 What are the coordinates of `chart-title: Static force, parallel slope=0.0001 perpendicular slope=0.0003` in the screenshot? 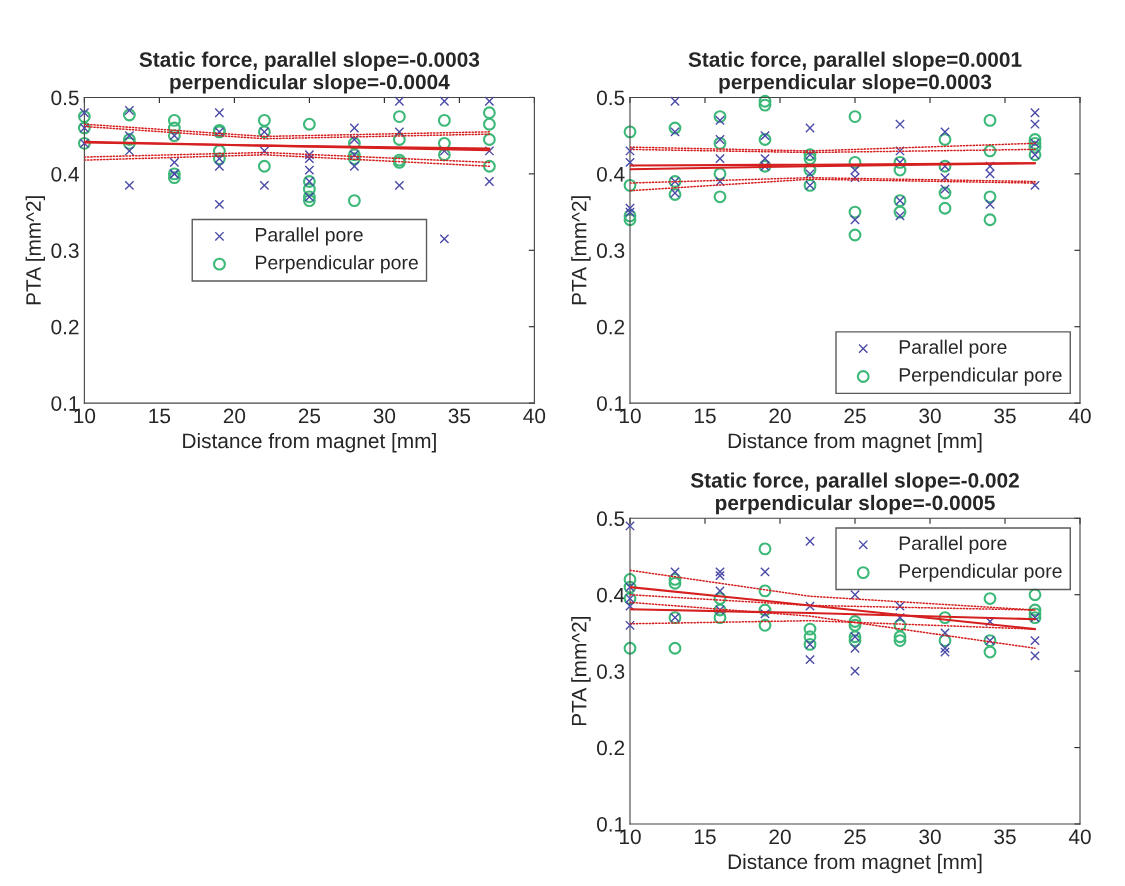 It's located at (855, 72).